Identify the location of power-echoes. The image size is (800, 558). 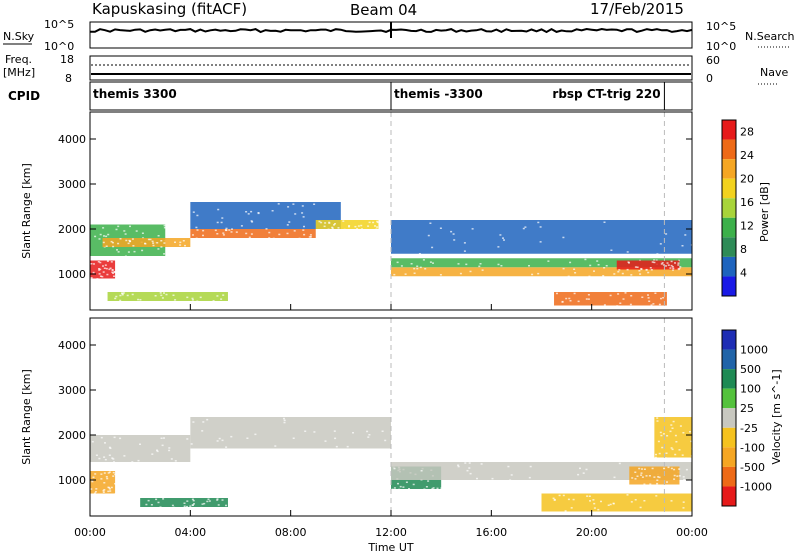
(391, 254).